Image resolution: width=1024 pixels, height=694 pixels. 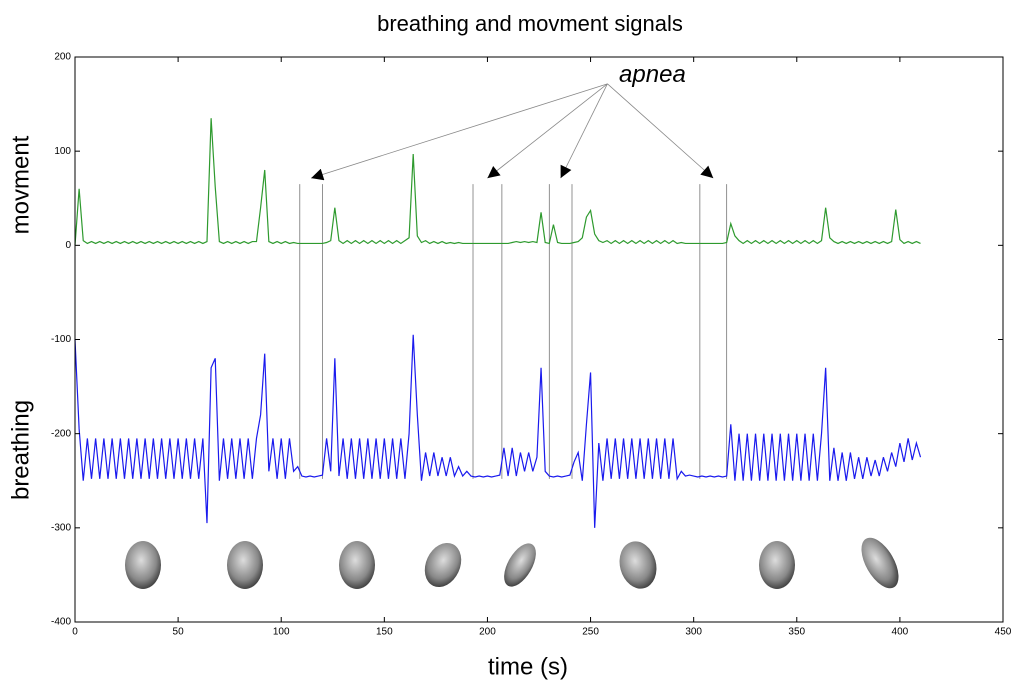 What do you see at coordinates (61, 527) in the screenshot?
I see `y-tick-label: -300` at bounding box center [61, 527].